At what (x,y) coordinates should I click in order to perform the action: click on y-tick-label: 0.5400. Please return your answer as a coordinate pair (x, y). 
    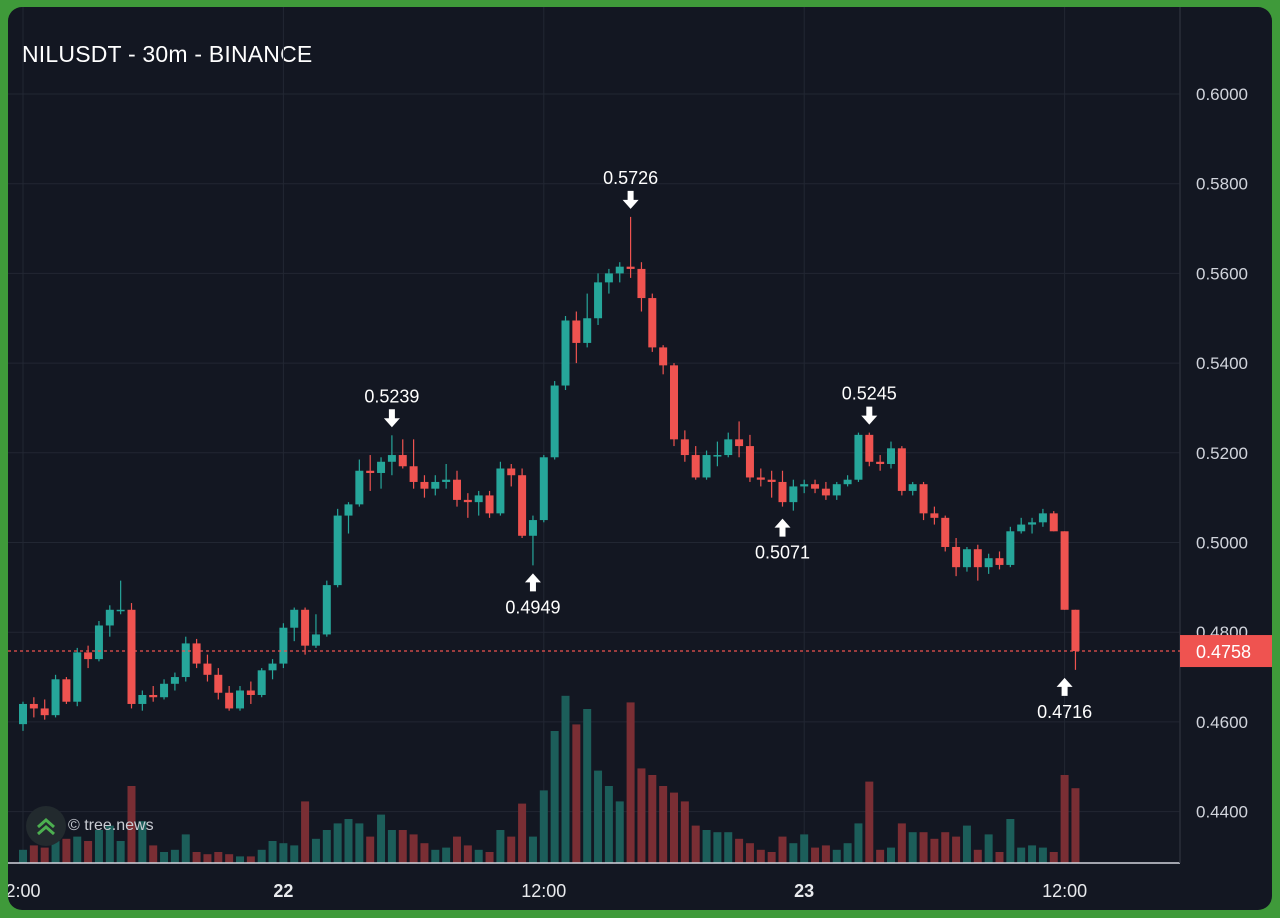
    Looking at the image, I should click on (1222, 363).